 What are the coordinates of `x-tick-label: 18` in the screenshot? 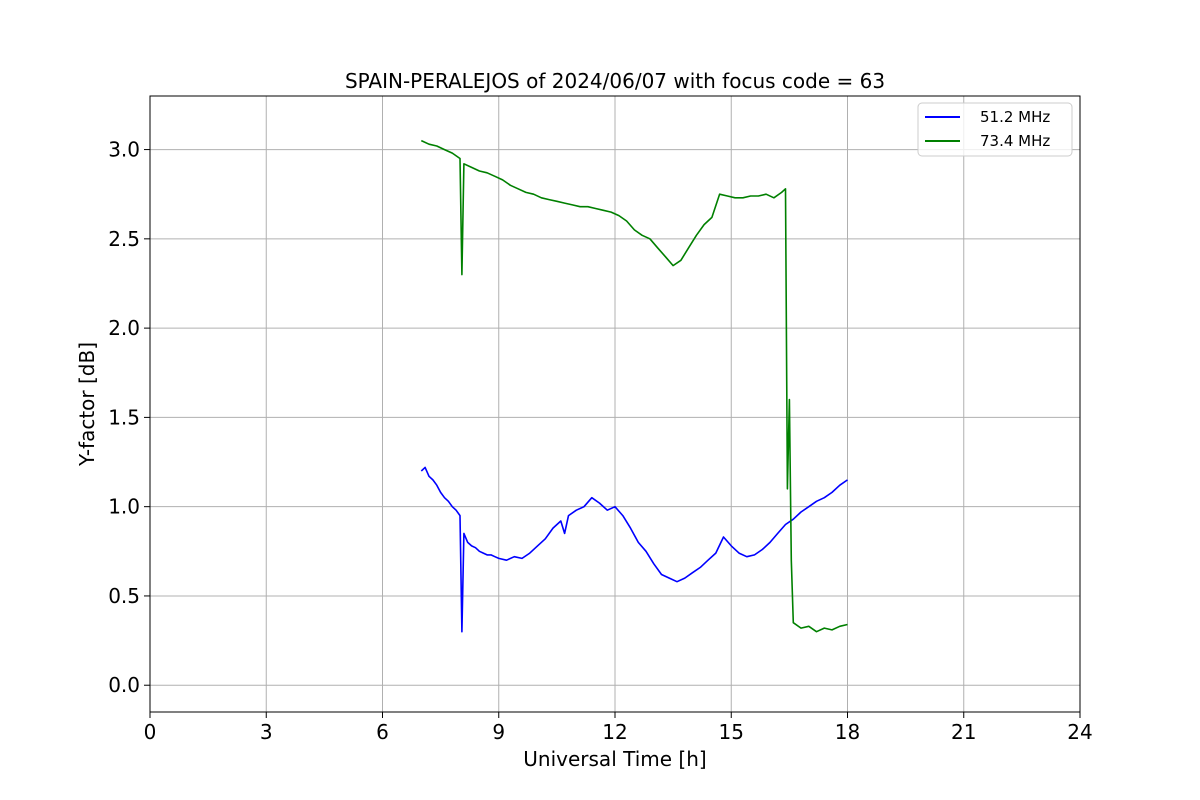 It's located at (847, 732).